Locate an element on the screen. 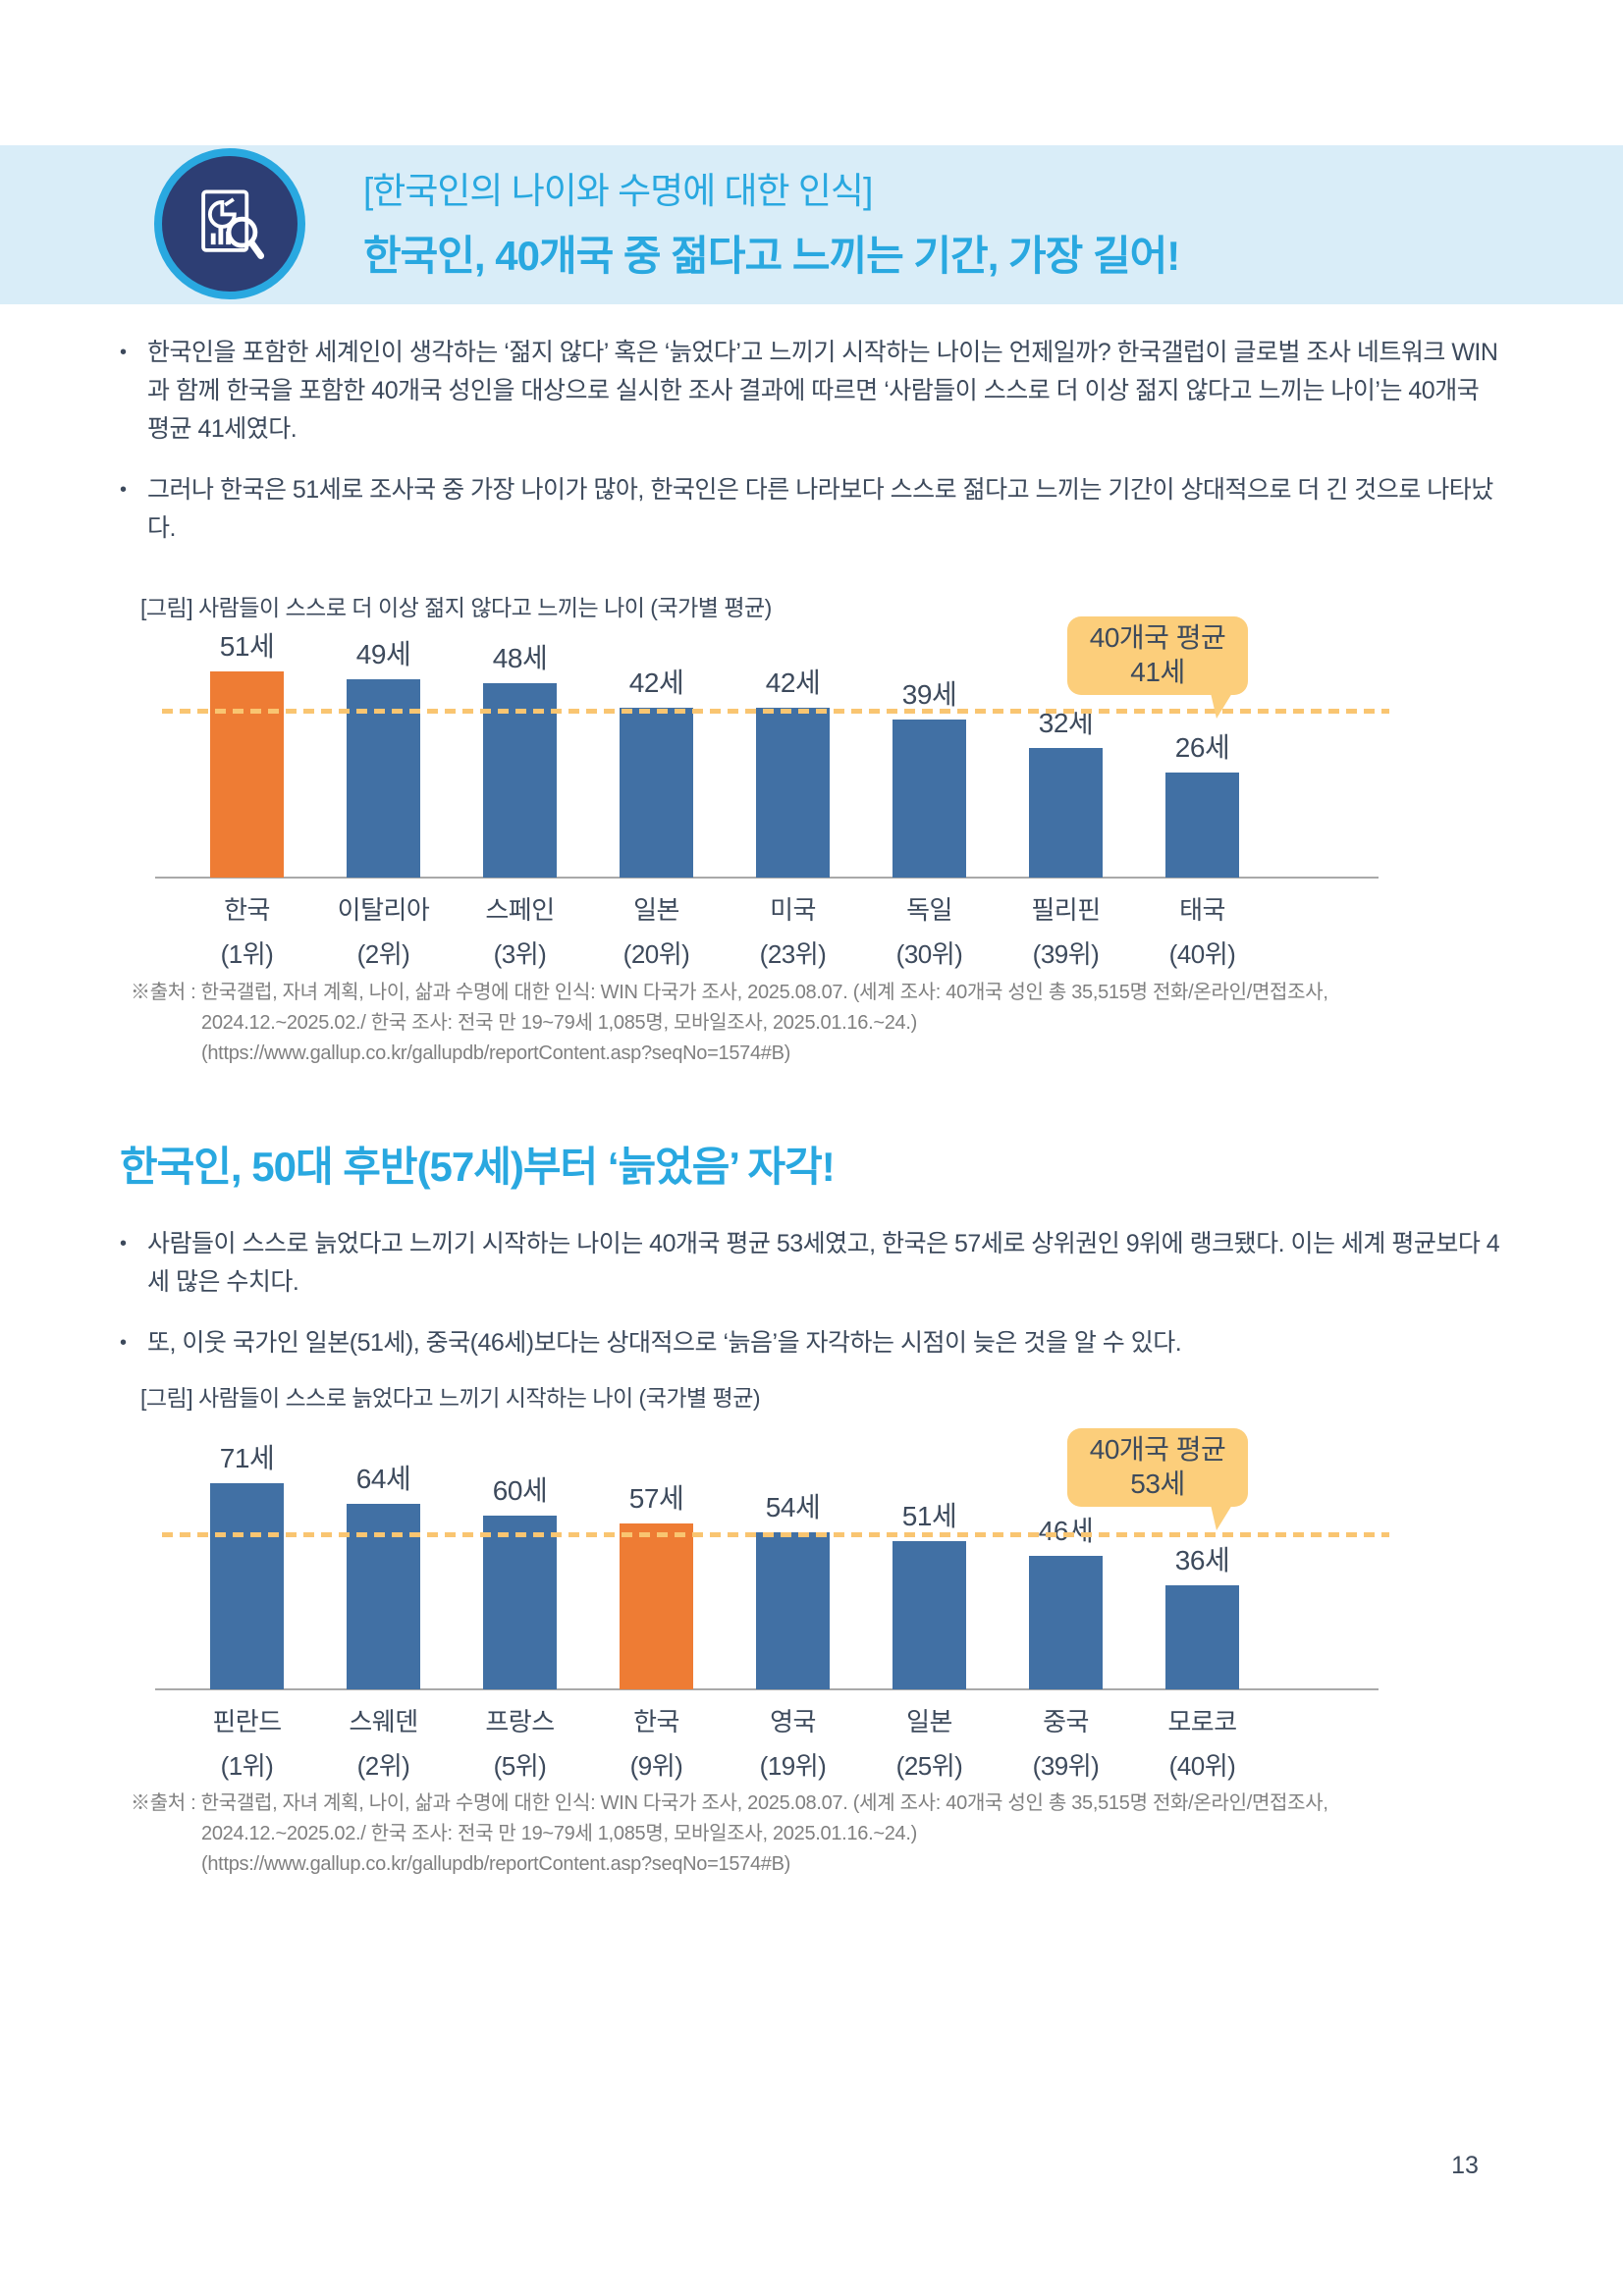 Image resolution: width=1623 pixels, height=2296 pixels. x-axis-line is located at coordinates (767, 1689).